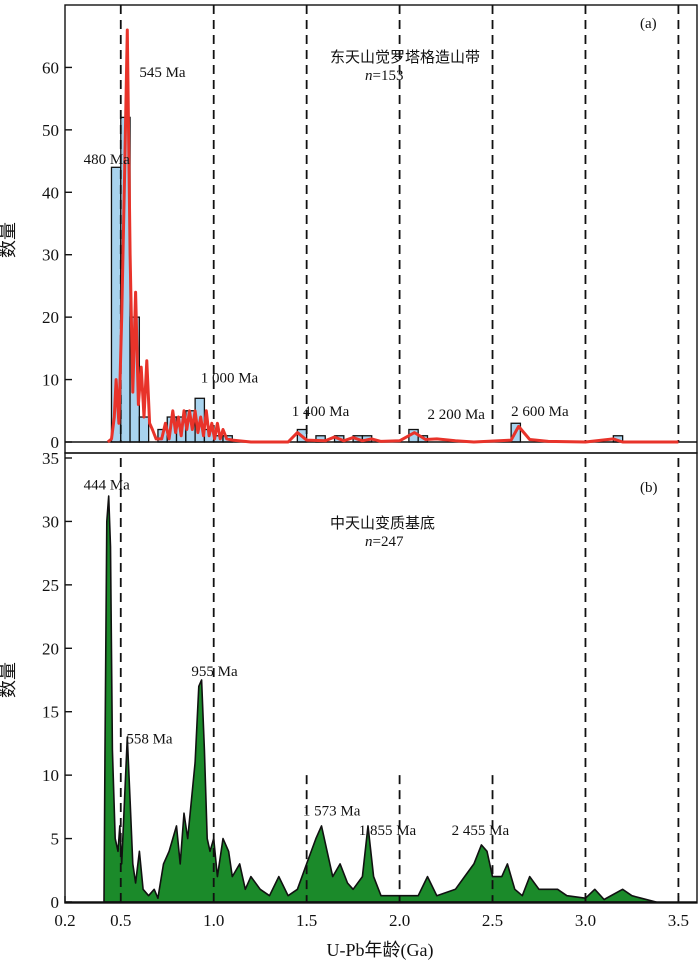 Image resolution: width=700 pixels, height=967 pixels. I want to click on y-tick-label: 60, so click(50, 67).